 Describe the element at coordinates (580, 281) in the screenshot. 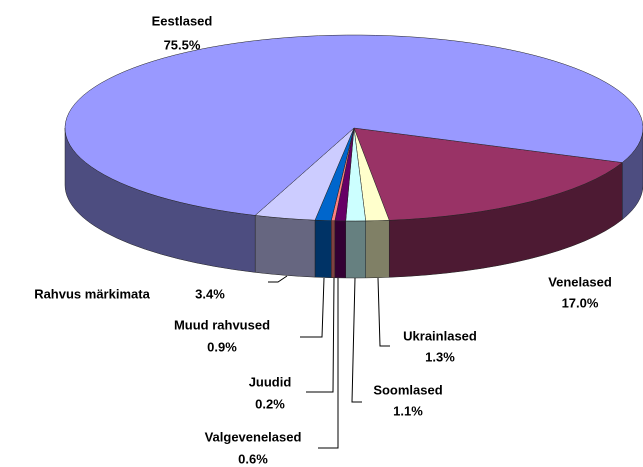

I see `slice-label: Venelased` at that location.